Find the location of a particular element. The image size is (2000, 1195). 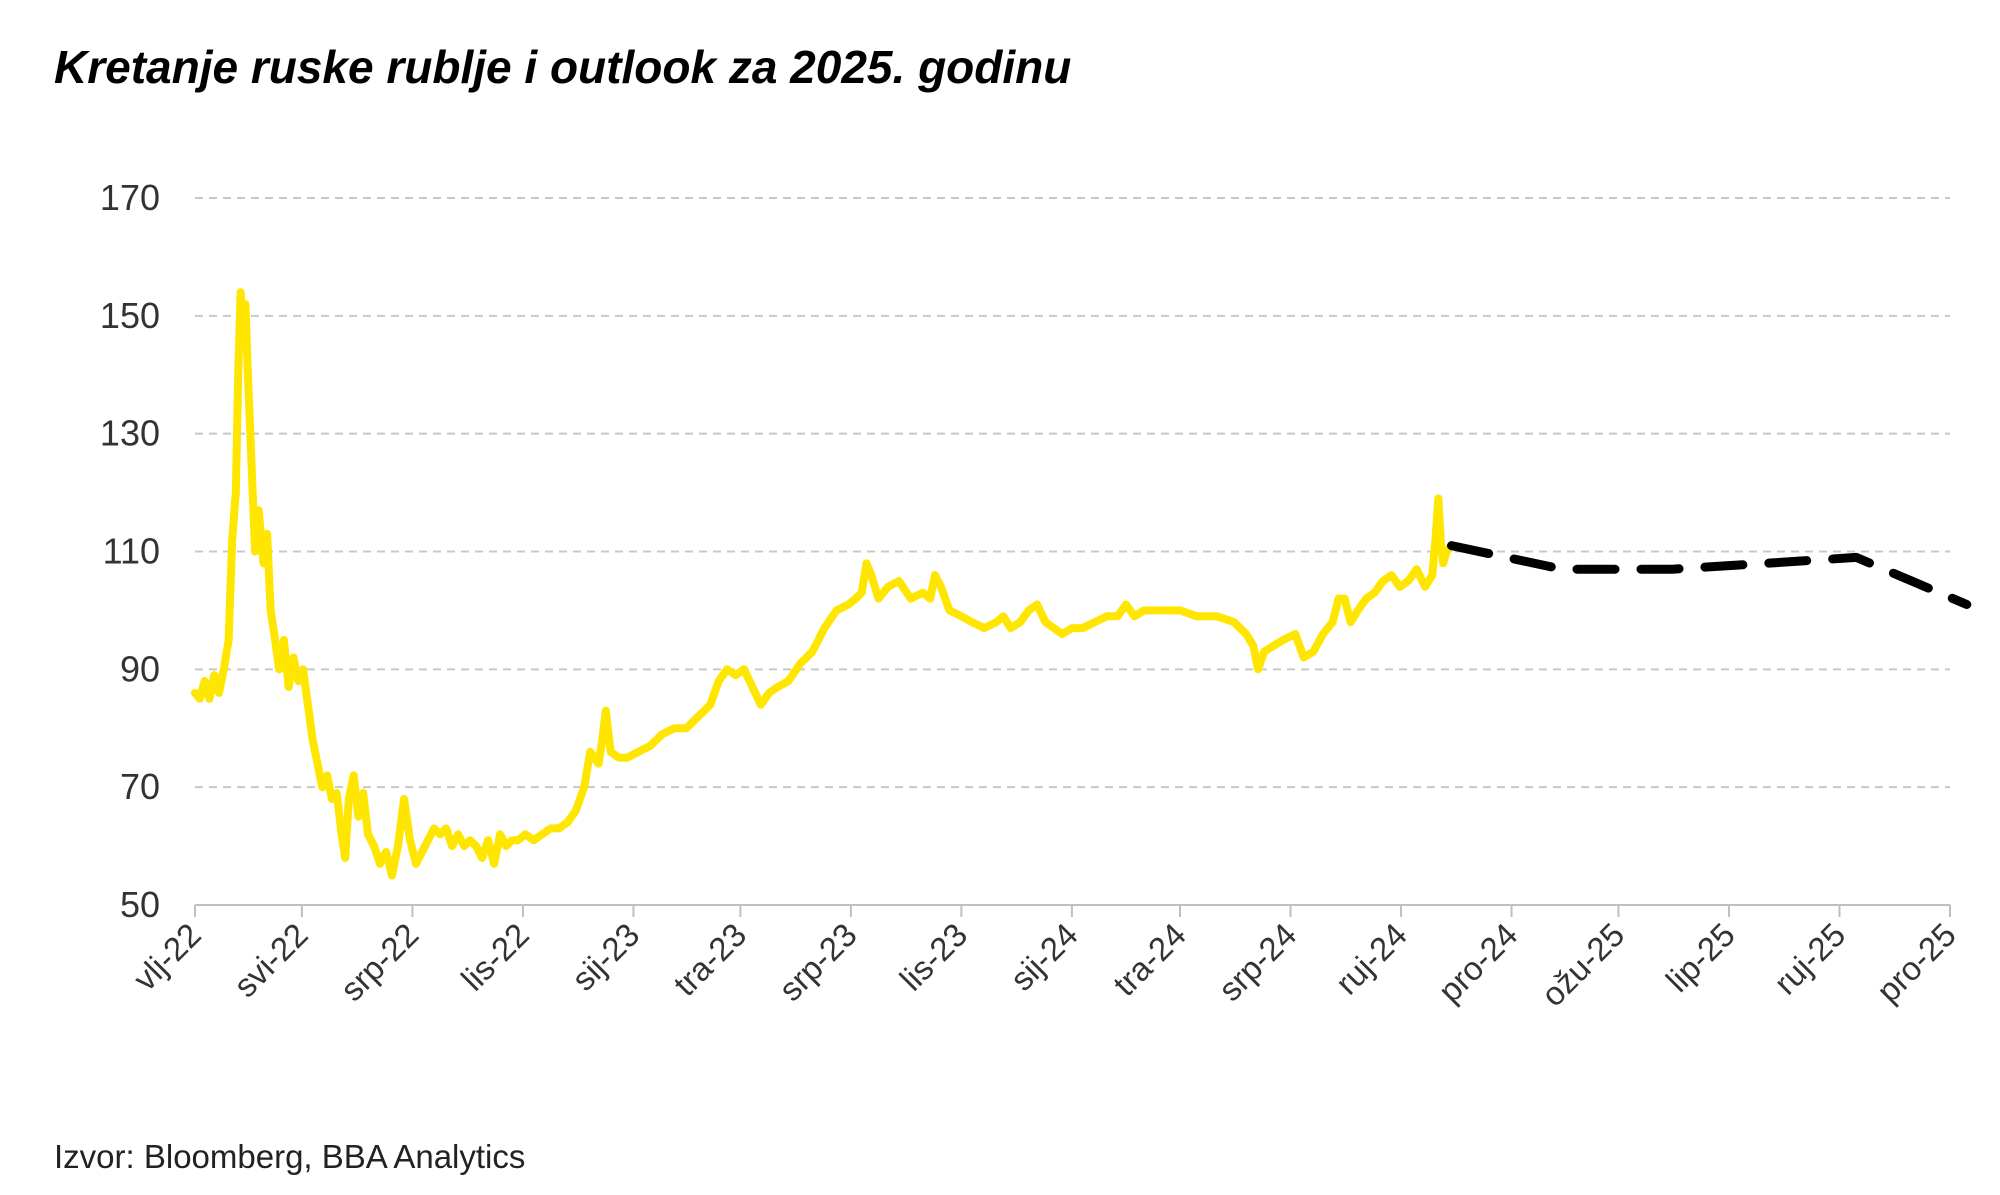

x-tick-label: tra-24 is located at coordinates (1149, 959).